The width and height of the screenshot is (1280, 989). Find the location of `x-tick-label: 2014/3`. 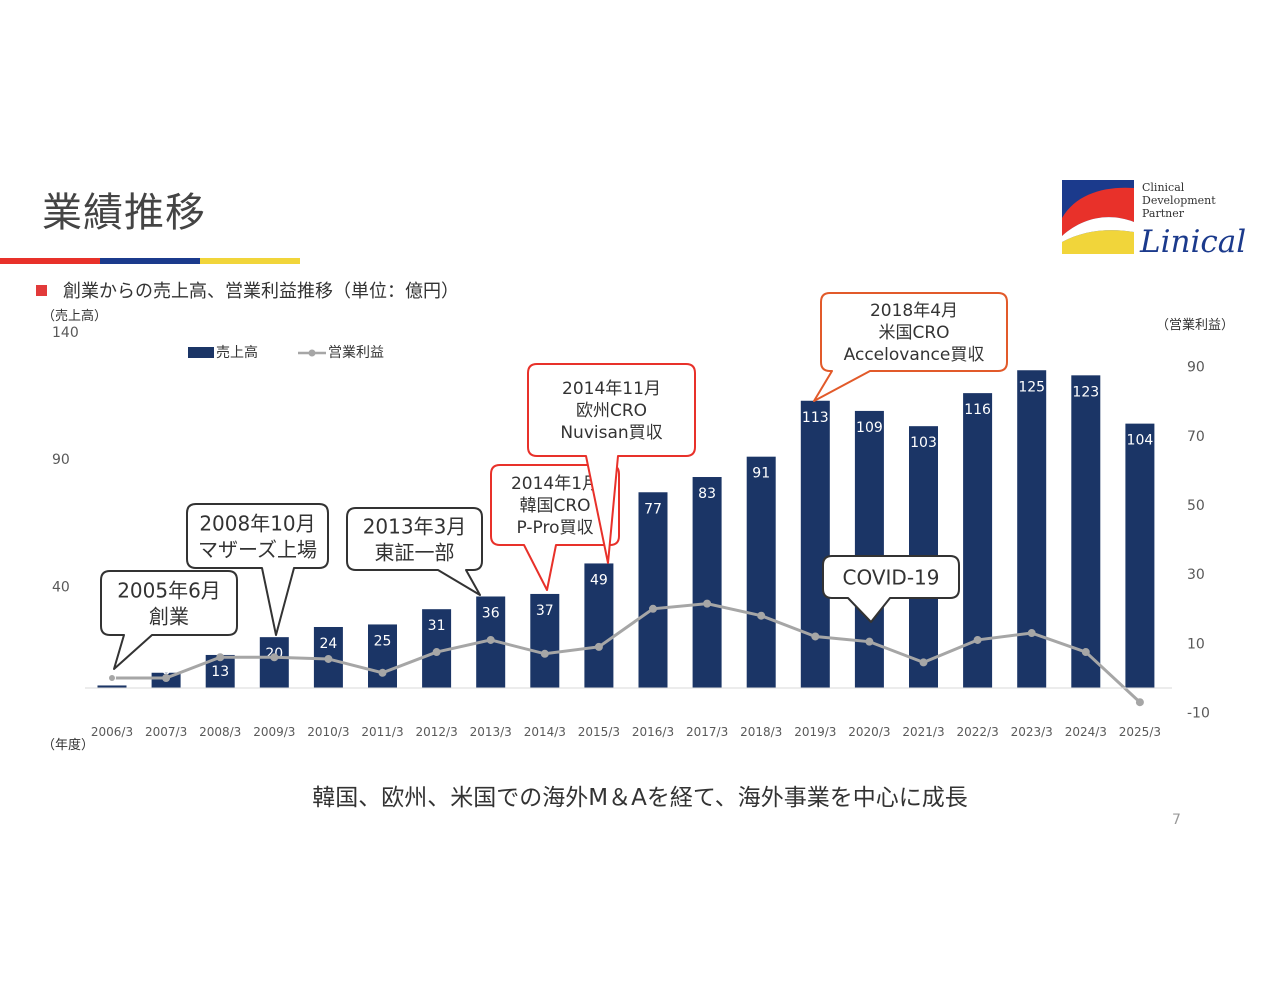

x-tick-label: 2014/3 is located at coordinates (545, 732).